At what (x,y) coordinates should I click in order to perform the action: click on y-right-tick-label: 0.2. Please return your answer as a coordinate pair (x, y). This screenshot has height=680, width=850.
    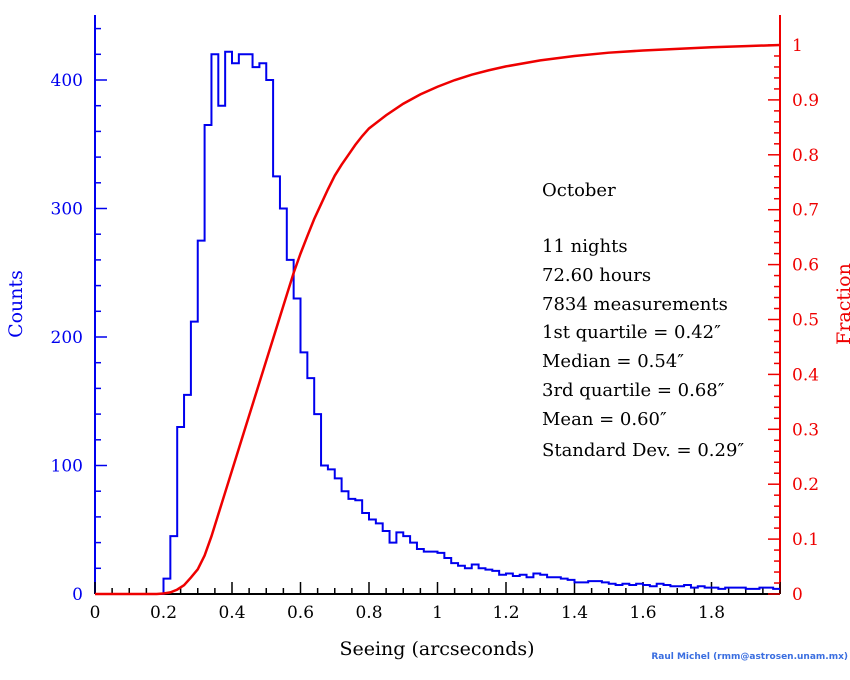
    Looking at the image, I should click on (805, 485).